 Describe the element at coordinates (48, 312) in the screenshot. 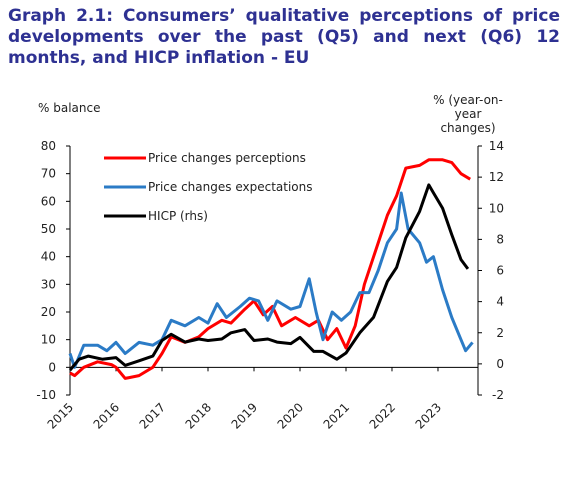

I see `y-tick-label: 20` at that location.